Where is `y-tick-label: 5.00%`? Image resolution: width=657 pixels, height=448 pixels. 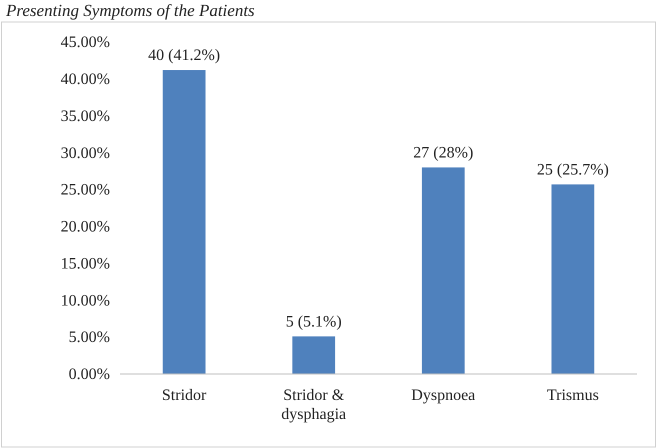
y-tick-label: 5.00% is located at coordinates (89, 337).